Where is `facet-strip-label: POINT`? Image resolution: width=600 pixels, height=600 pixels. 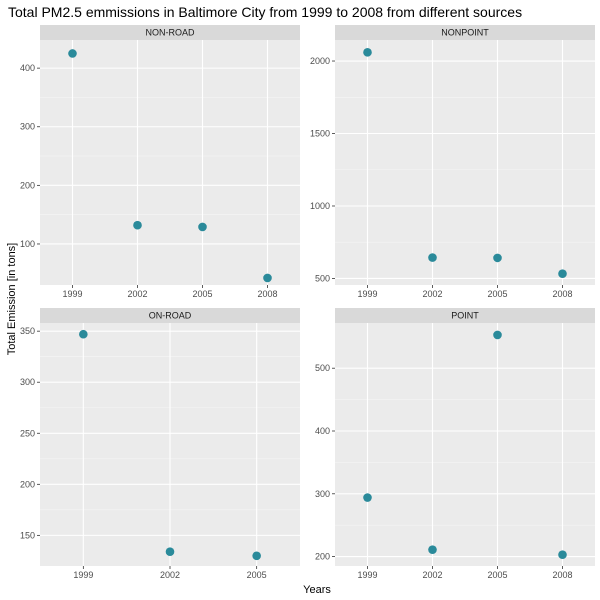 facet-strip-label: POINT is located at coordinates (465, 316).